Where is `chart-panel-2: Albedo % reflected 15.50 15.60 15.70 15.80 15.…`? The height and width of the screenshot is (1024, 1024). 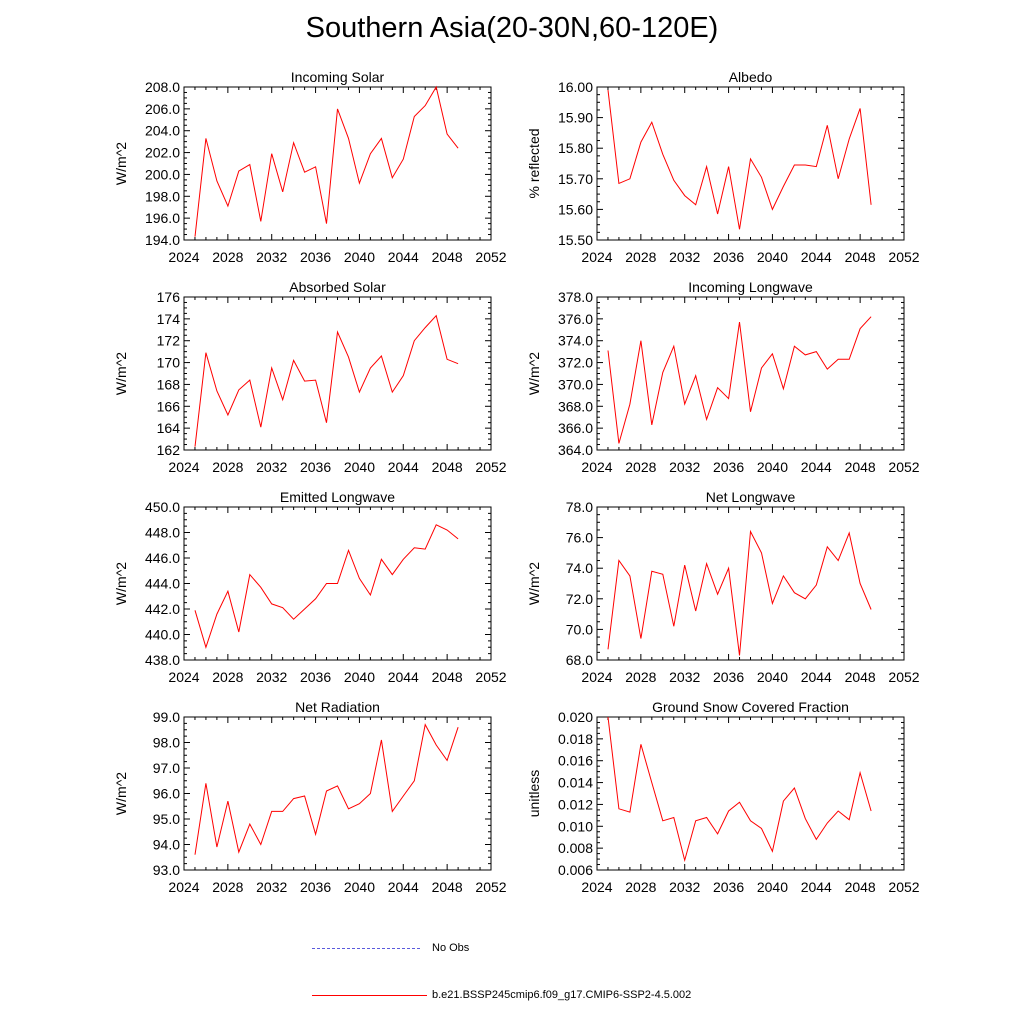 chart-panel-2: Albedo % reflected 15.50 15.60 15.70 15.80 15.… is located at coordinates (723, 167).